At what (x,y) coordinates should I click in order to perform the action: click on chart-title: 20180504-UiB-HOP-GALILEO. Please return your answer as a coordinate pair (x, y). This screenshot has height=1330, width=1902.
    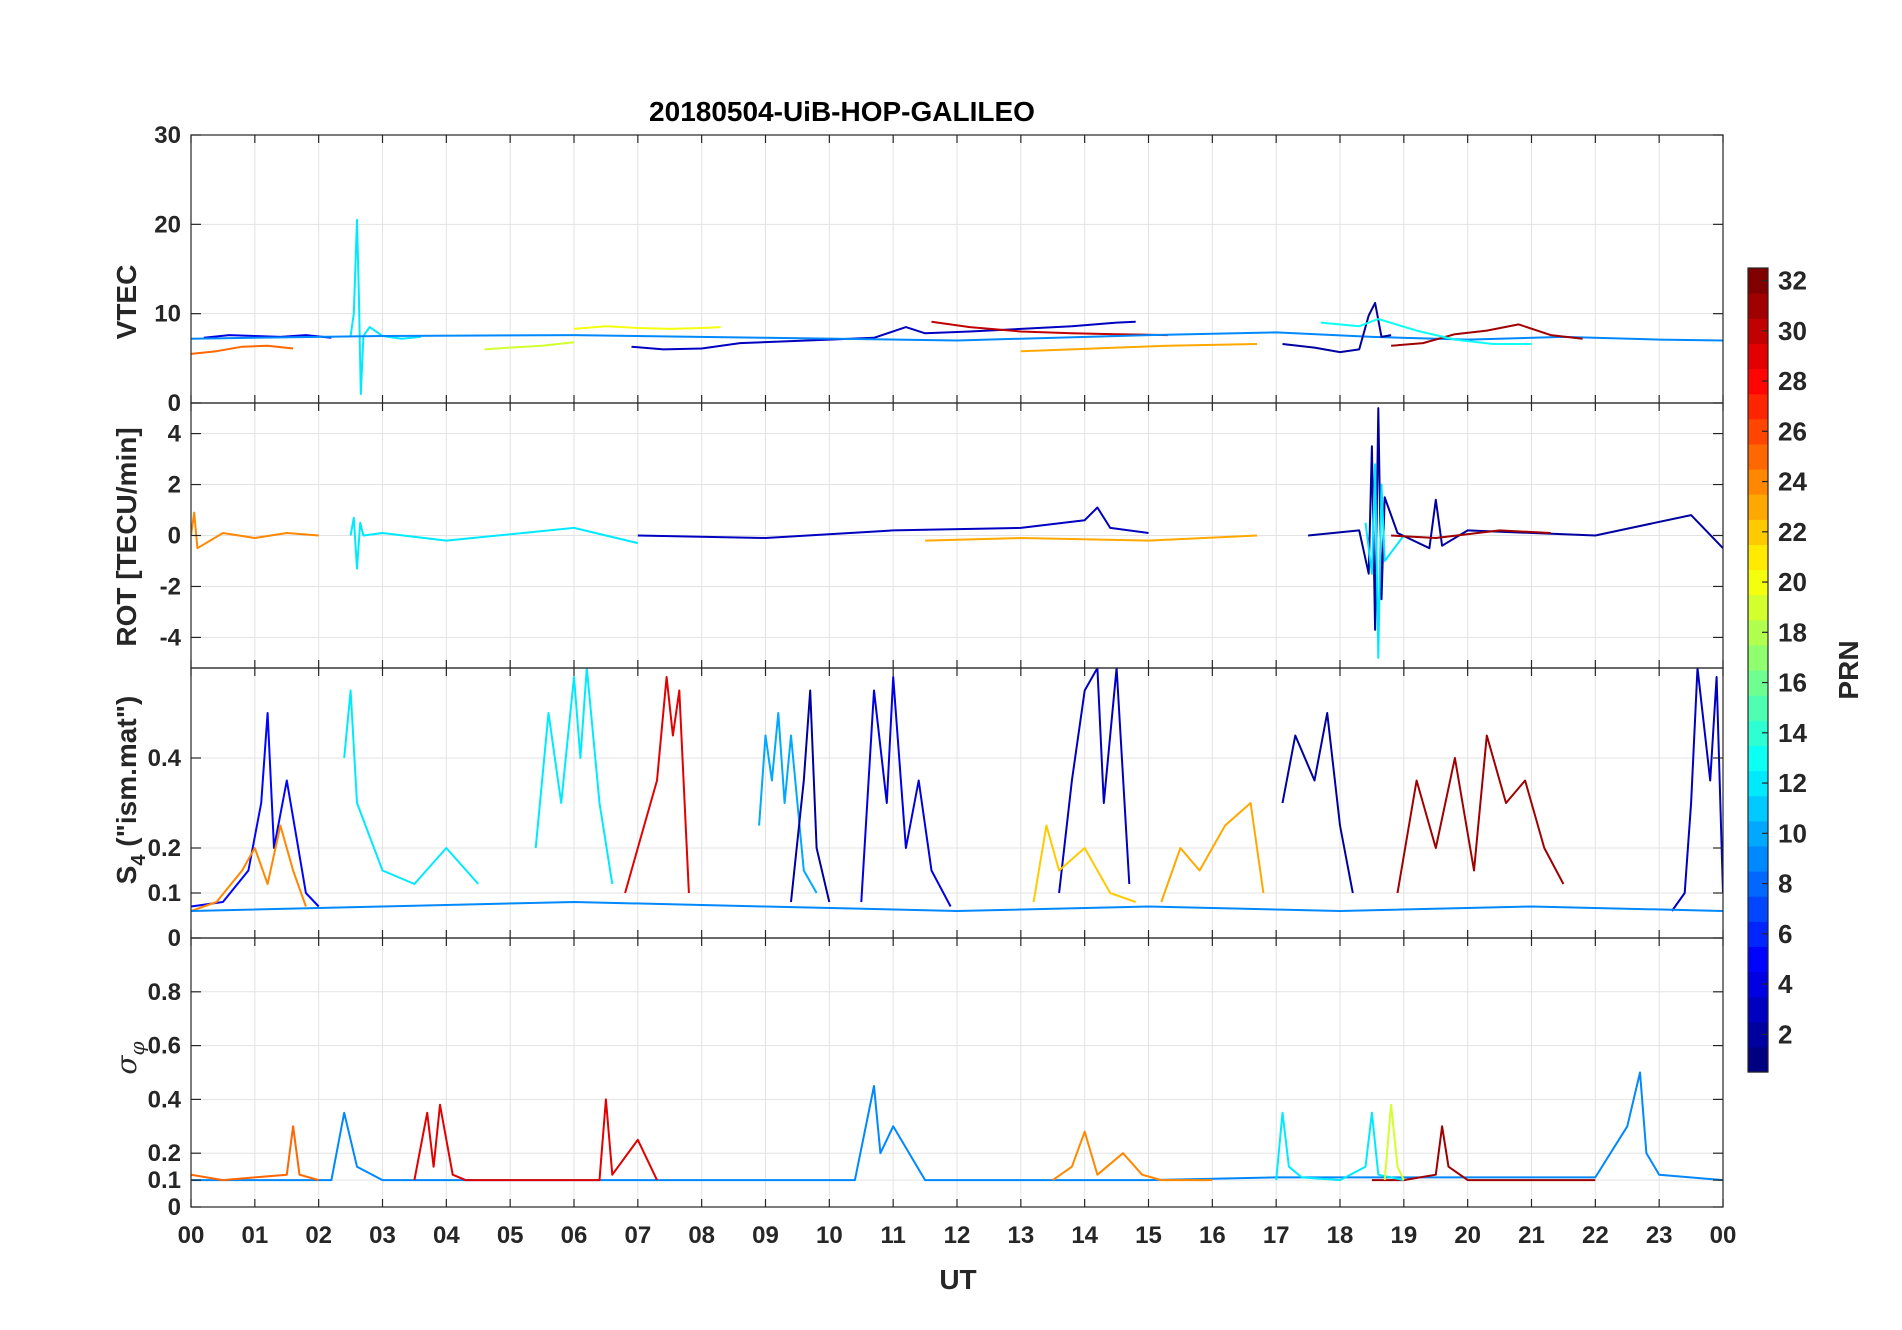
    Looking at the image, I should click on (842, 111).